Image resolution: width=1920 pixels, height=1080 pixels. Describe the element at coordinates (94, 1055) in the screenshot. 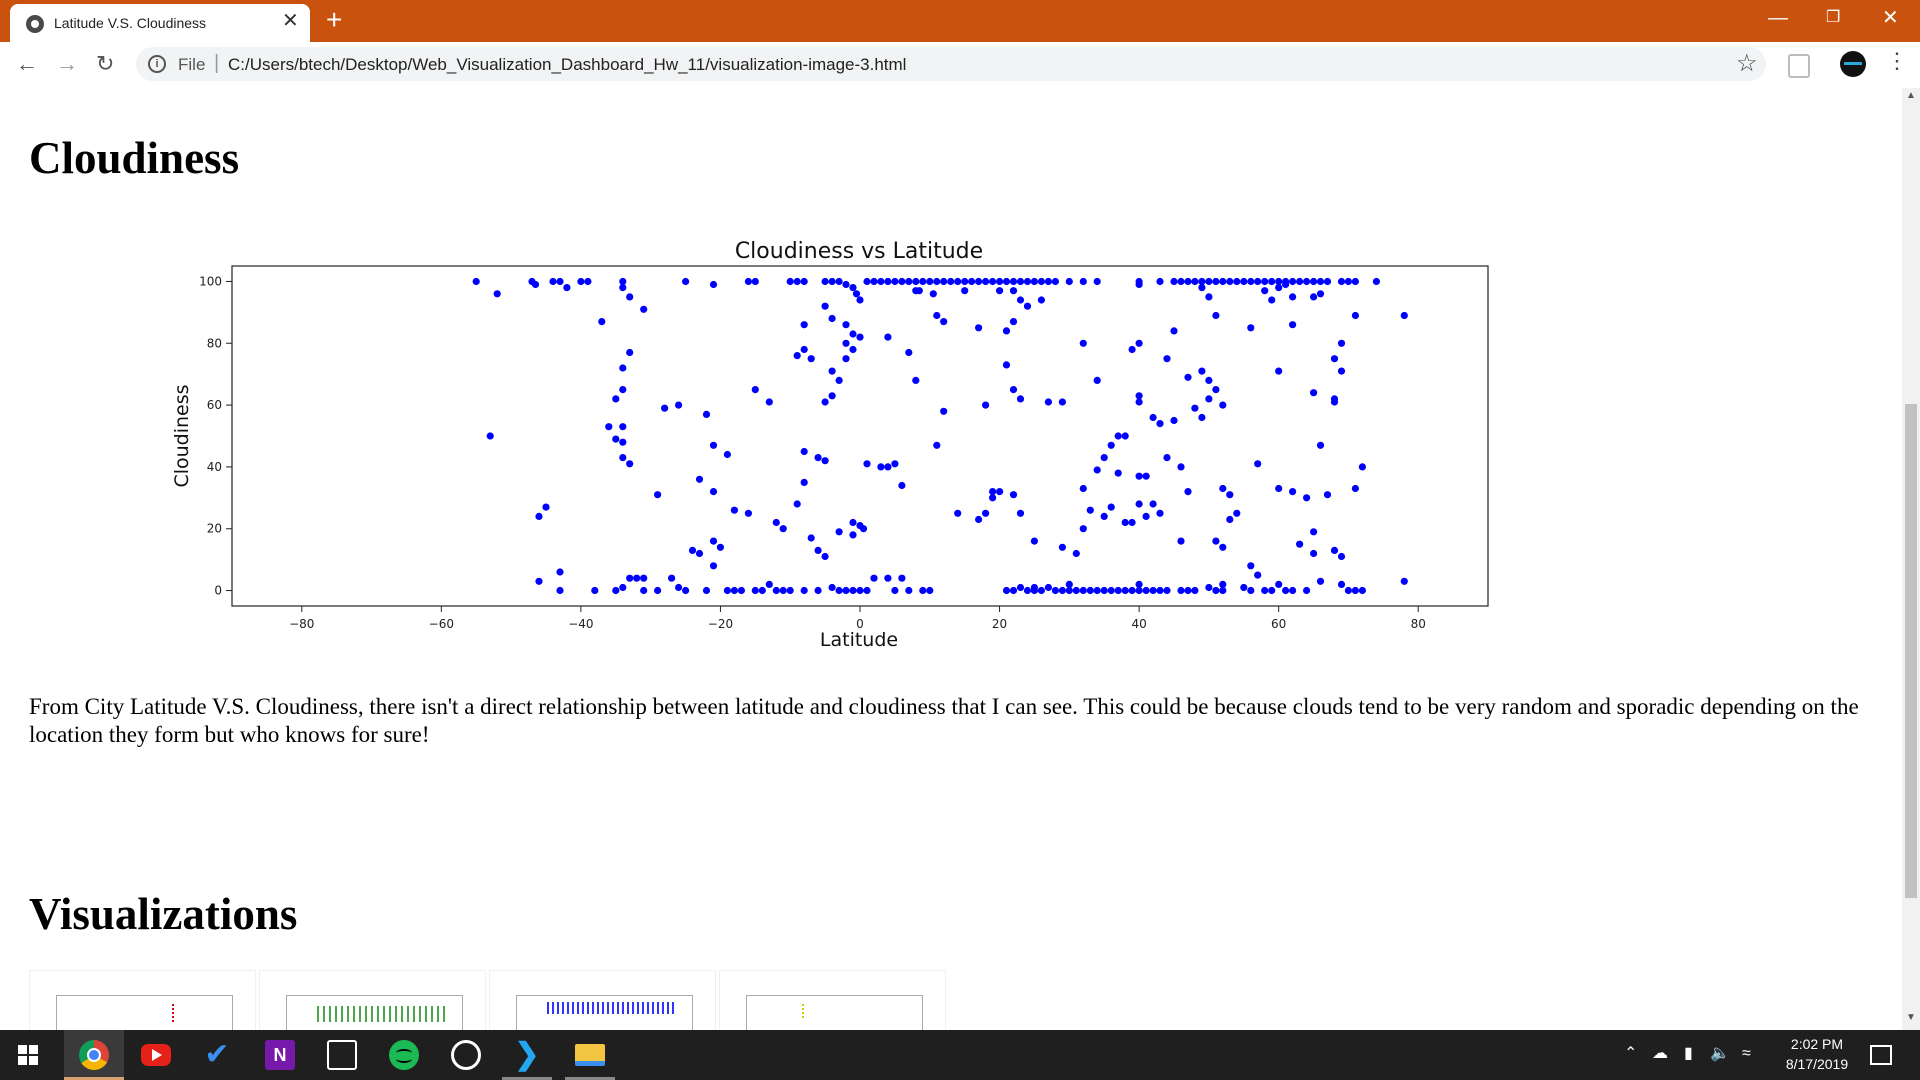

I see `chrome-icon` at that location.